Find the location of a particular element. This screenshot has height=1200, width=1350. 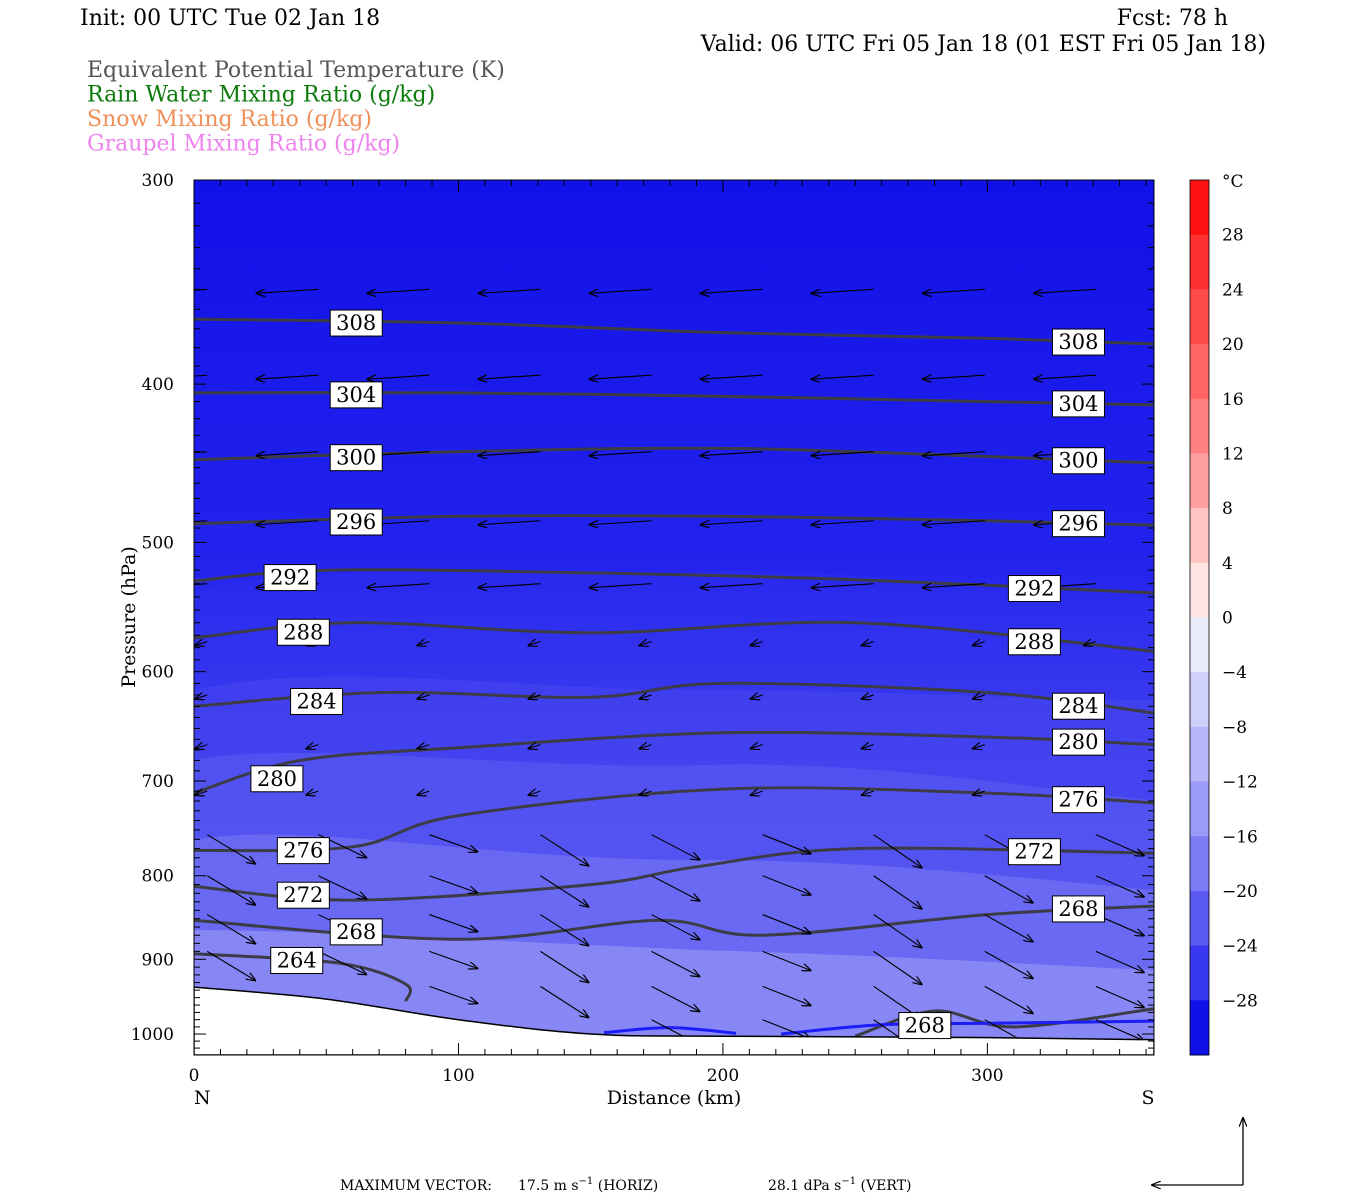

legend-entry: Rain Water Mixing Ratio (g/kg) is located at coordinates (261, 95).